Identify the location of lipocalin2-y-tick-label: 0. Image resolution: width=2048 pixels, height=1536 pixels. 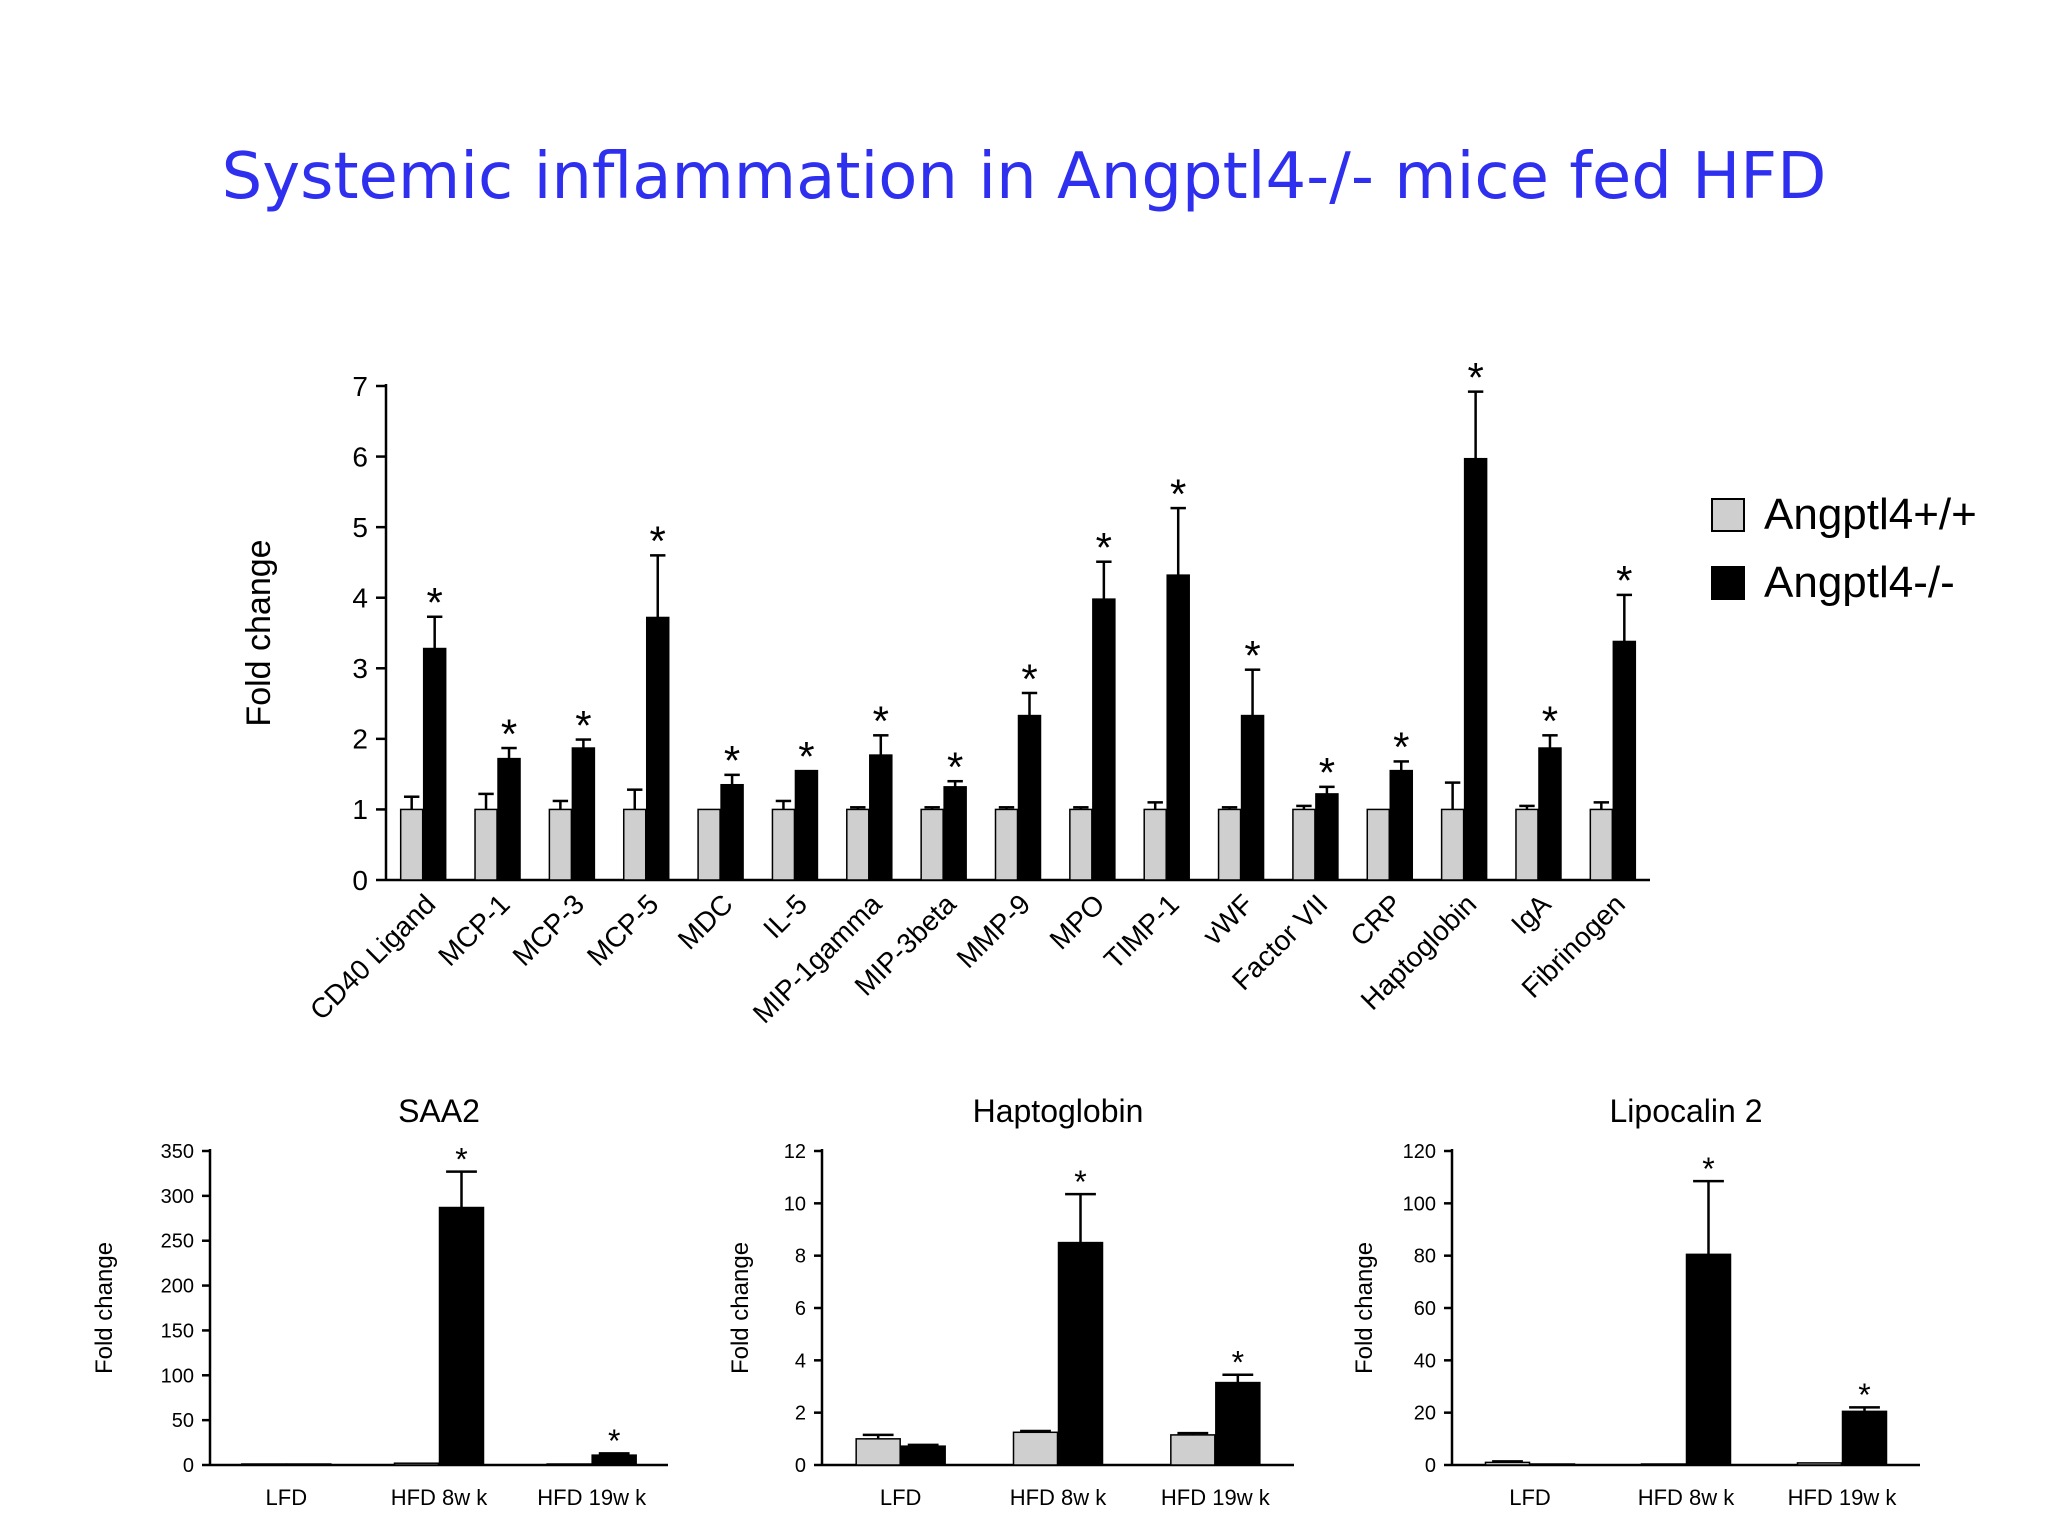
(1430, 1466).